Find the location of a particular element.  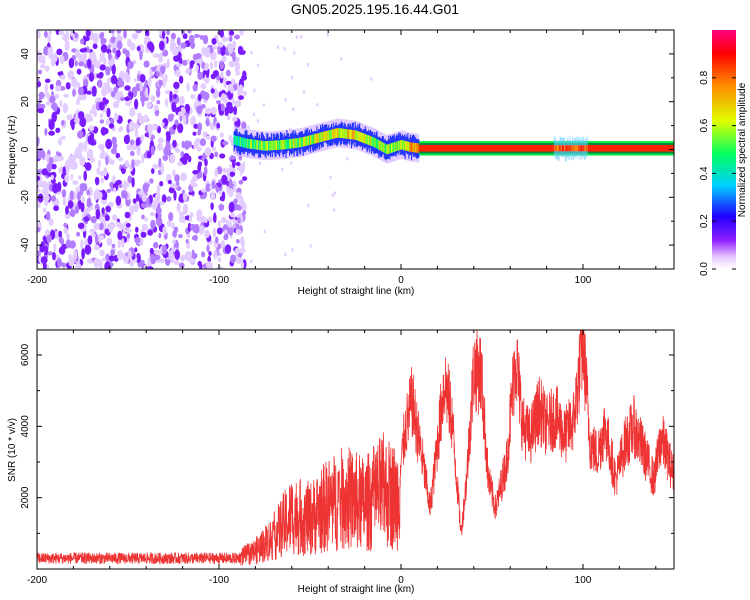

track-bump is located at coordinates (565, 152).